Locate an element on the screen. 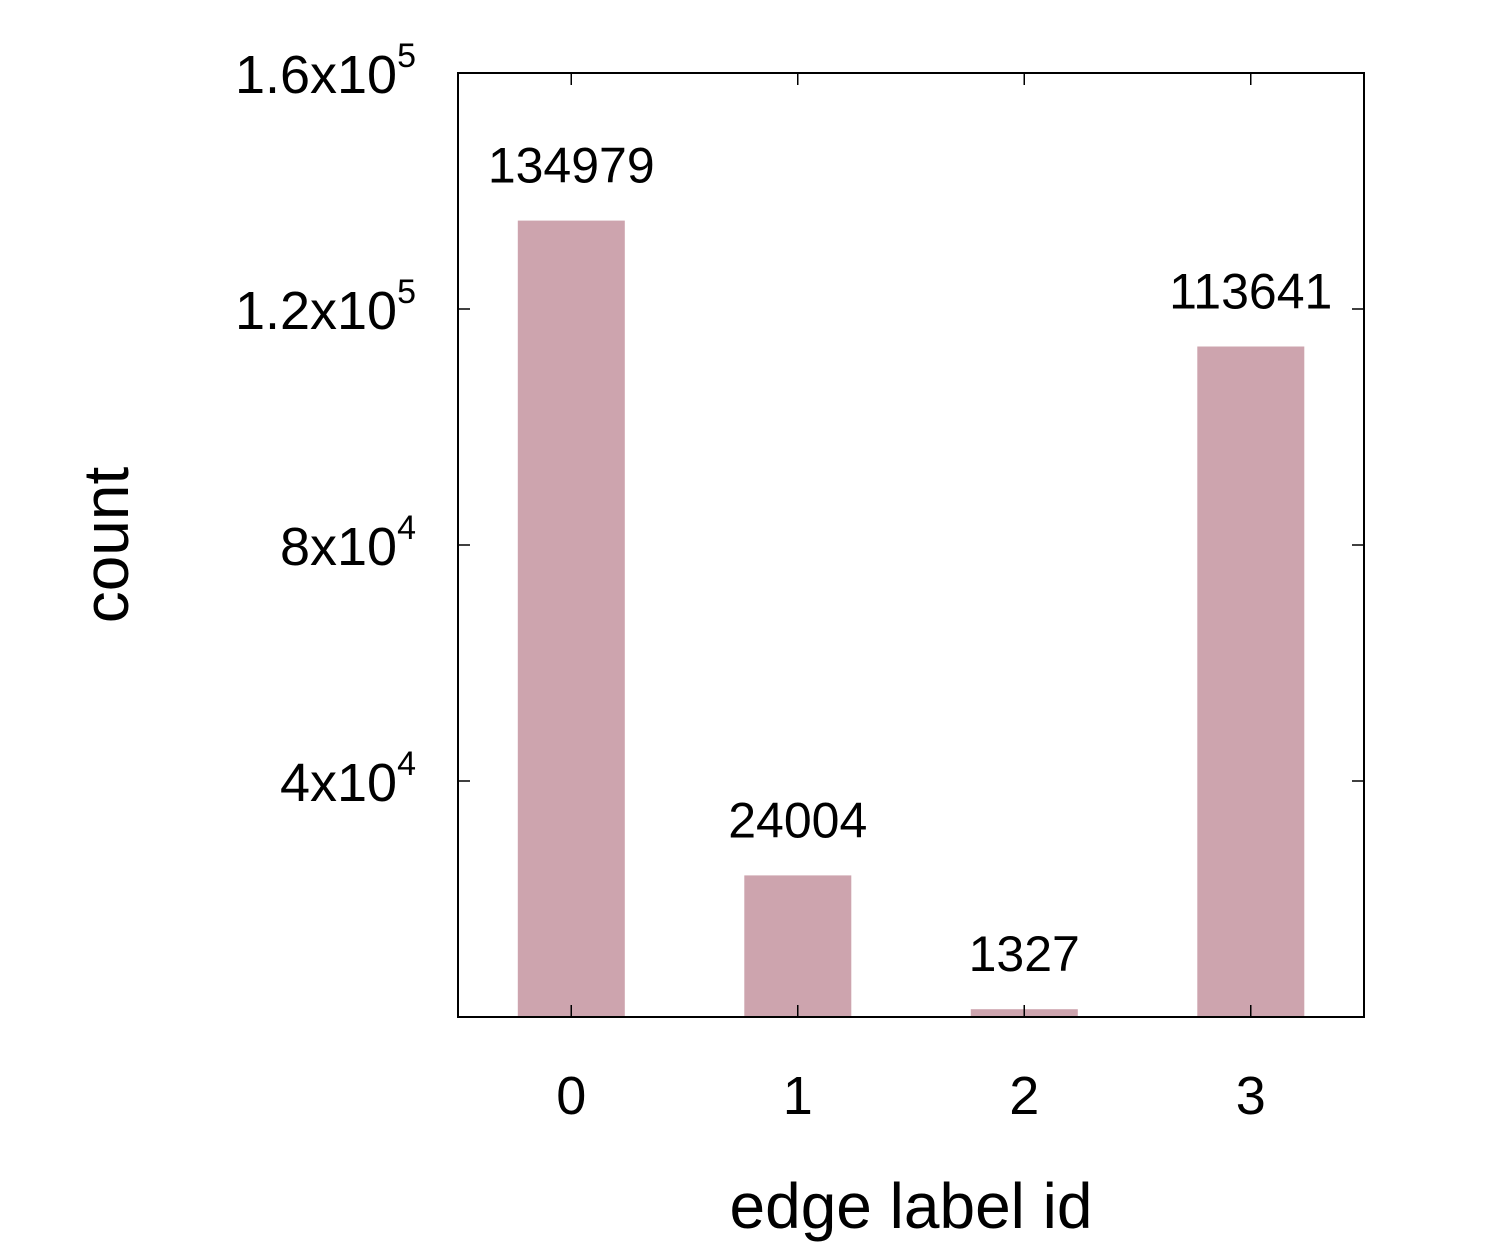 This screenshot has height=1258, width=1500. y-tick-label-2: 1.2x10⁵ is located at coordinates (325, 307).